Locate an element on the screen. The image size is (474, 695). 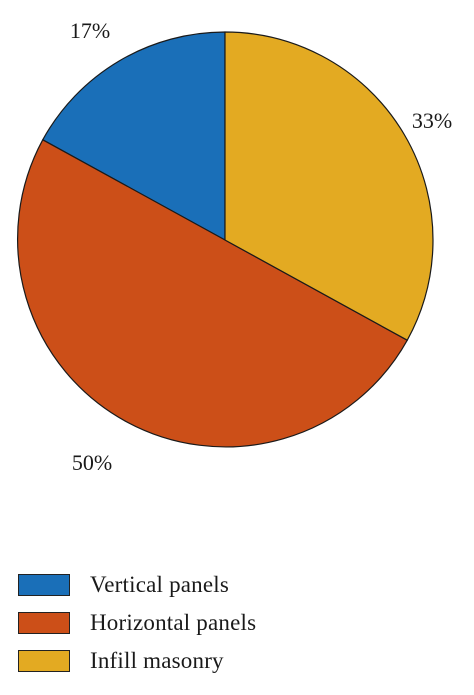
legend-label-horizontal-panels: Horizontal panels is located at coordinates (173, 622).